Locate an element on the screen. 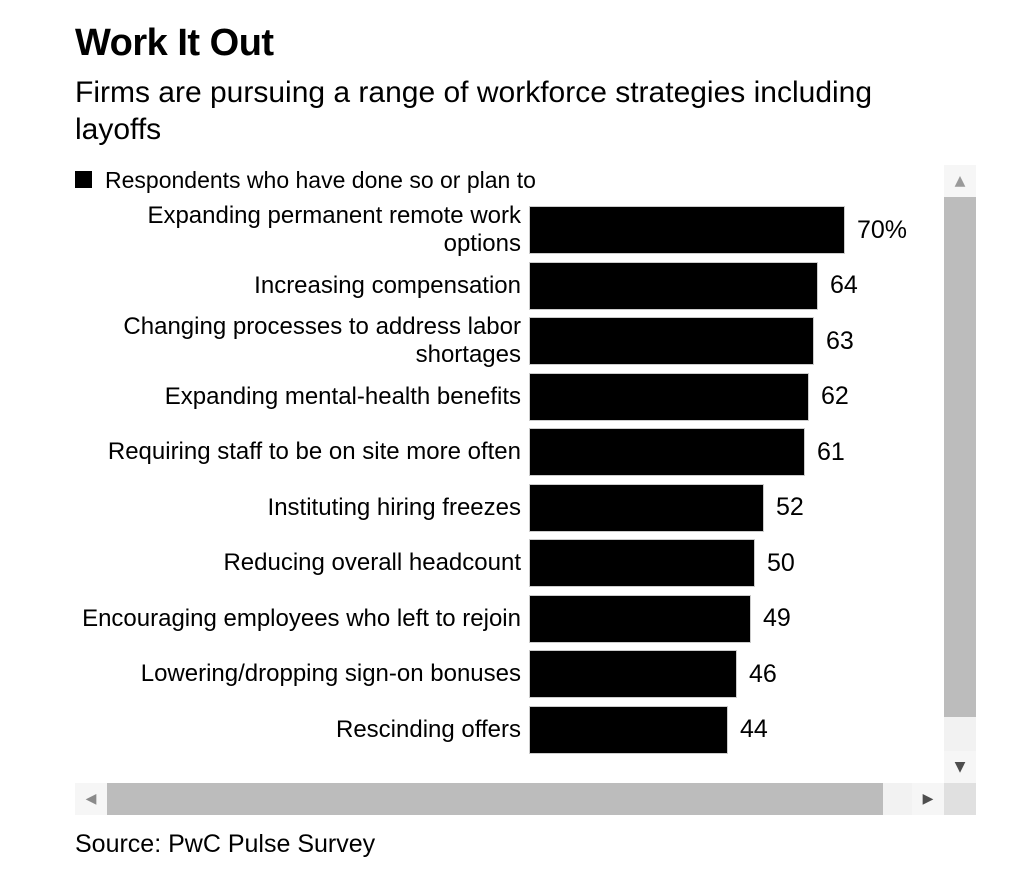 This screenshot has height=890, width=1024. horizontal-scrollbar-thumb is located at coordinates (495, 799).